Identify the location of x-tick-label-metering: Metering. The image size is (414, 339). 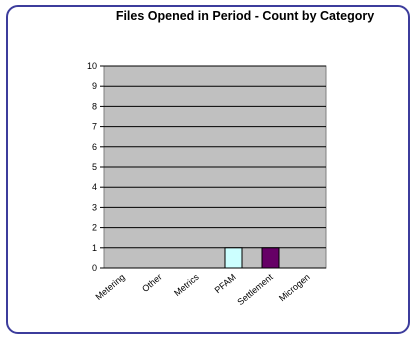
(110, 287).